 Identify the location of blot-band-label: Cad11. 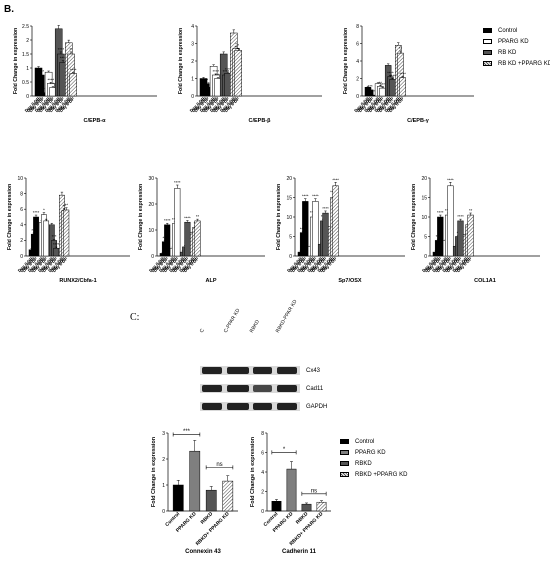
(315, 389).